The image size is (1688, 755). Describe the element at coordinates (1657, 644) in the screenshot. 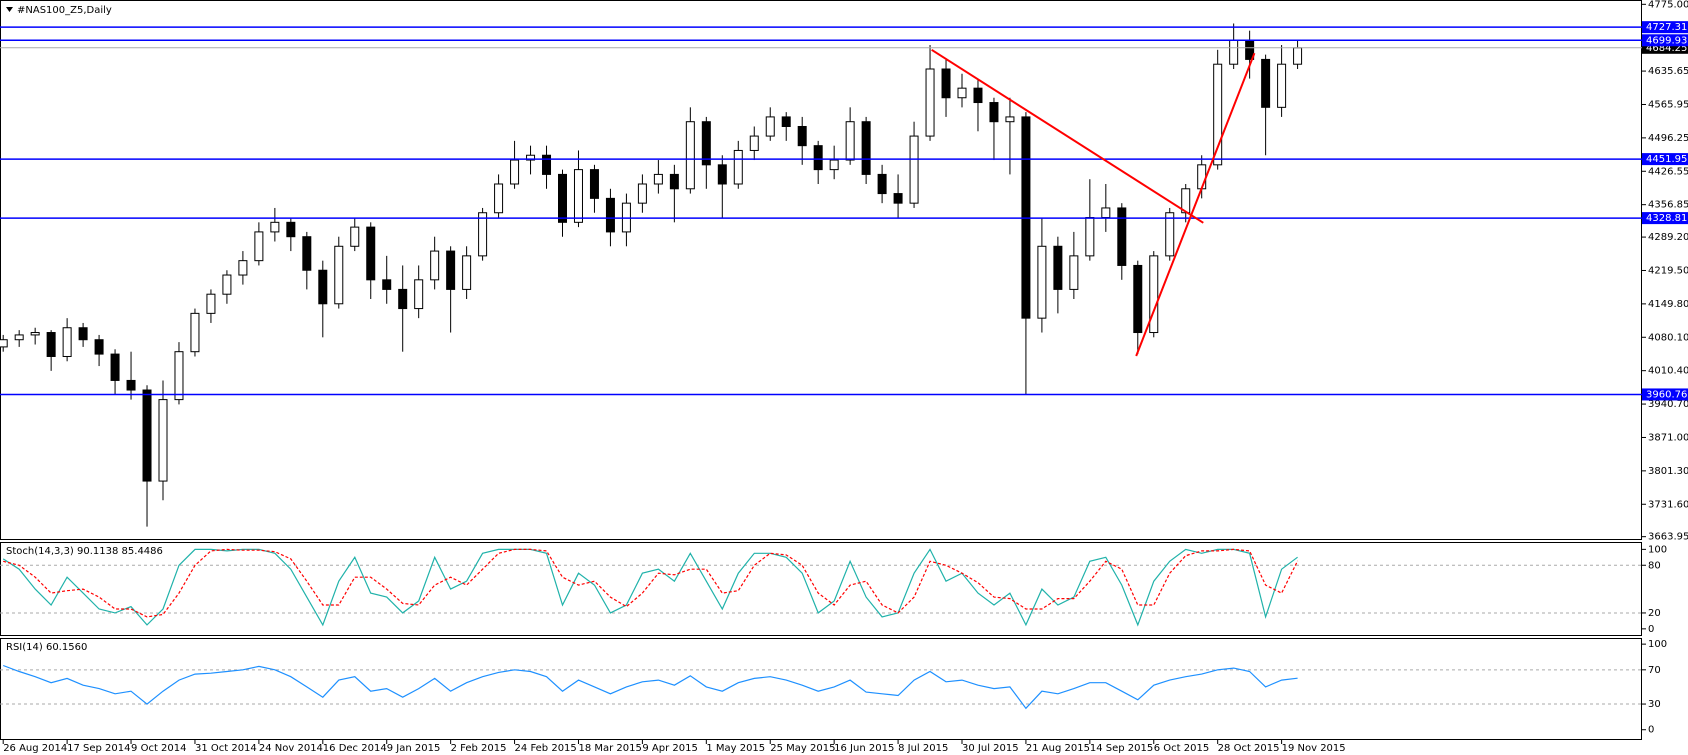

I see `y-tick-label: 100` at that location.